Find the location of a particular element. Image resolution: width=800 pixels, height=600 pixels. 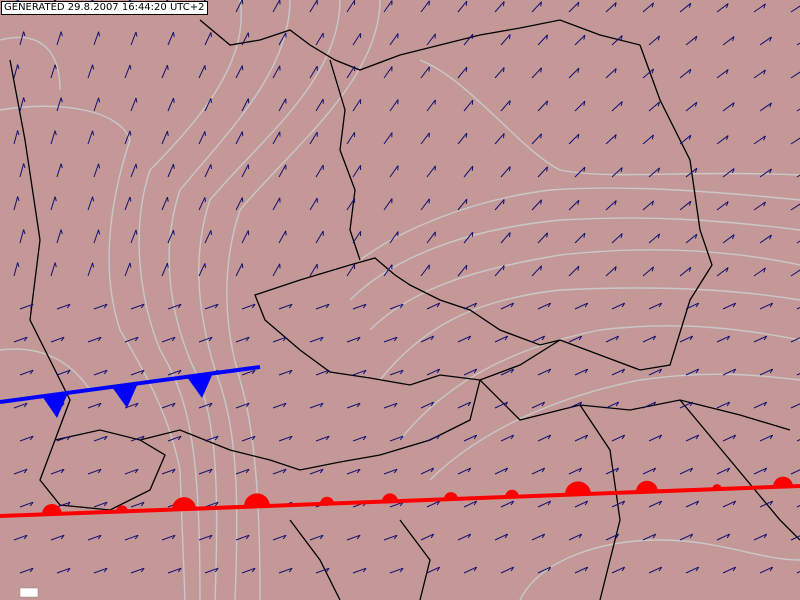

coastline is located at coordinates (420, 45).